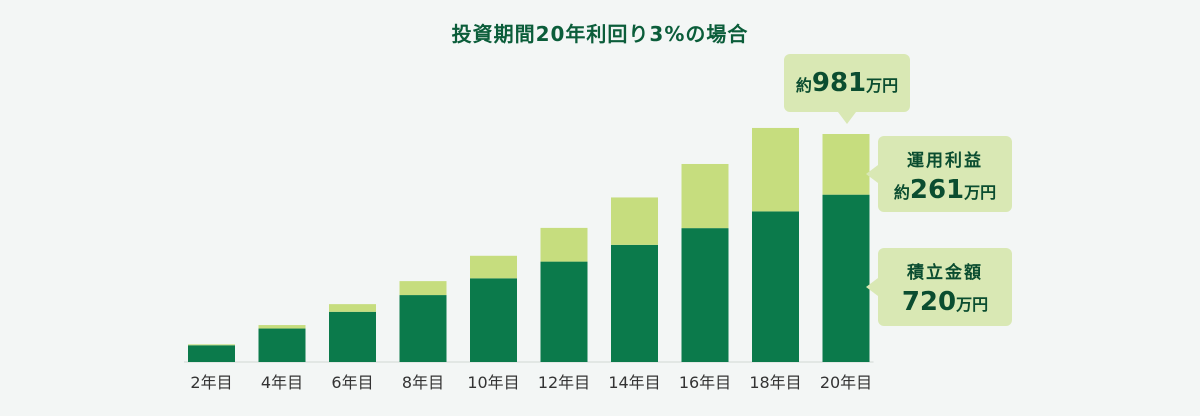  What do you see at coordinates (803, 85) in the screenshot?
I see `total-prefix: 約` at bounding box center [803, 85].